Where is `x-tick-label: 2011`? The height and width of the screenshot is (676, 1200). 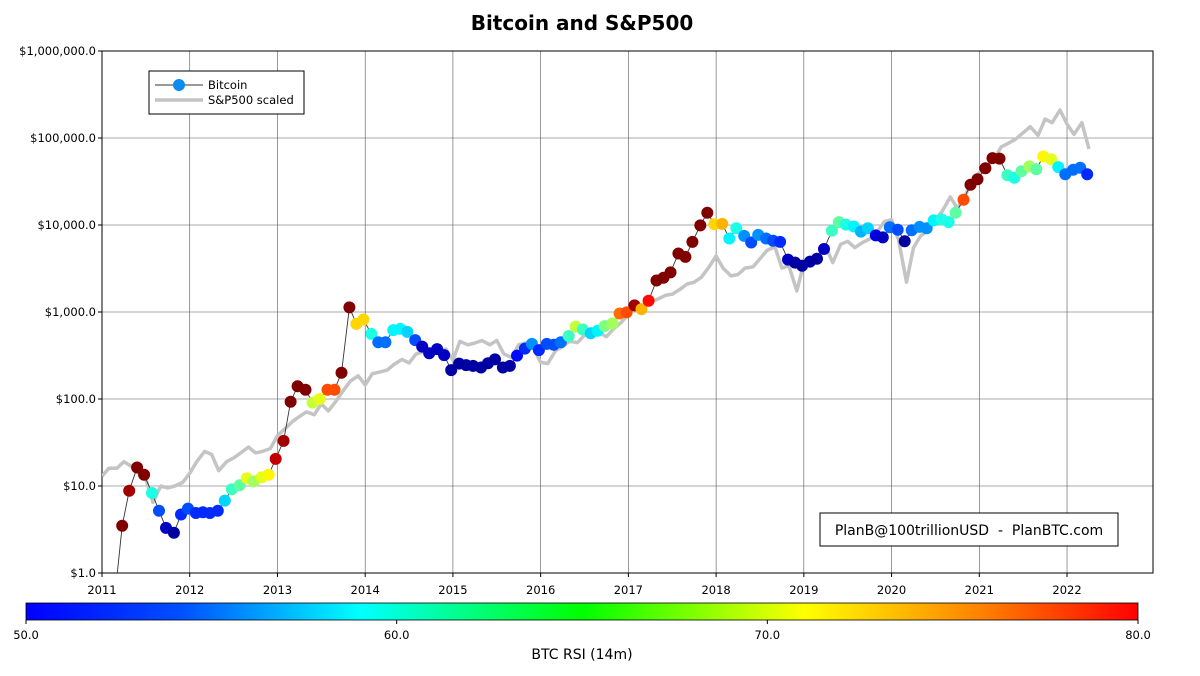
x-tick-label: 2011 is located at coordinates (101, 590).